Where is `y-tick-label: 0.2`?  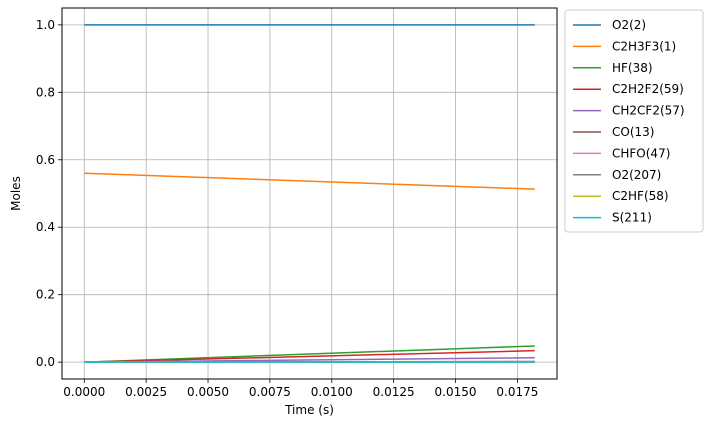
y-tick-label: 0.2 is located at coordinates (45, 295).